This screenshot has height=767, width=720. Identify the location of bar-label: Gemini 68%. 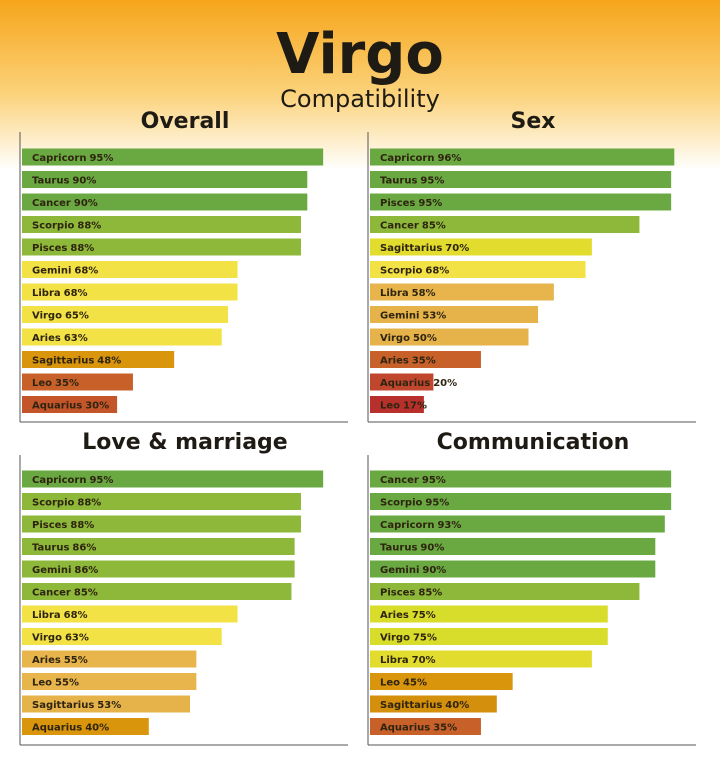
(65, 271).